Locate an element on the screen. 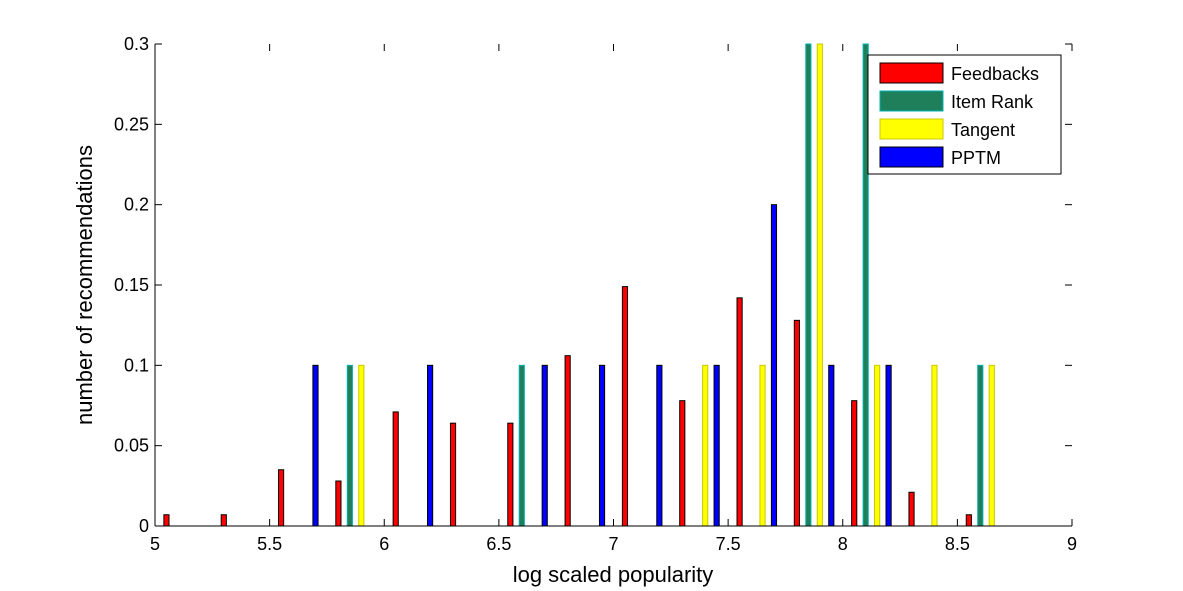 This screenshot has height=591, width=1183. x-tick-label: 9 is located at coordinates (1072, 544).